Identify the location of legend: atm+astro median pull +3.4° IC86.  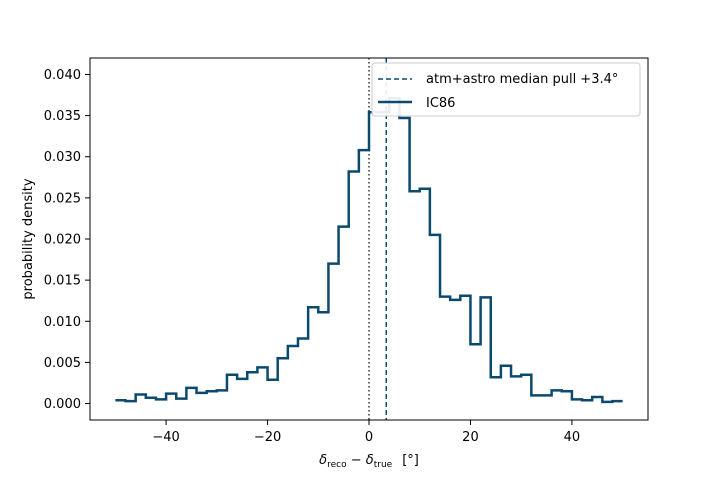
(506, 89).